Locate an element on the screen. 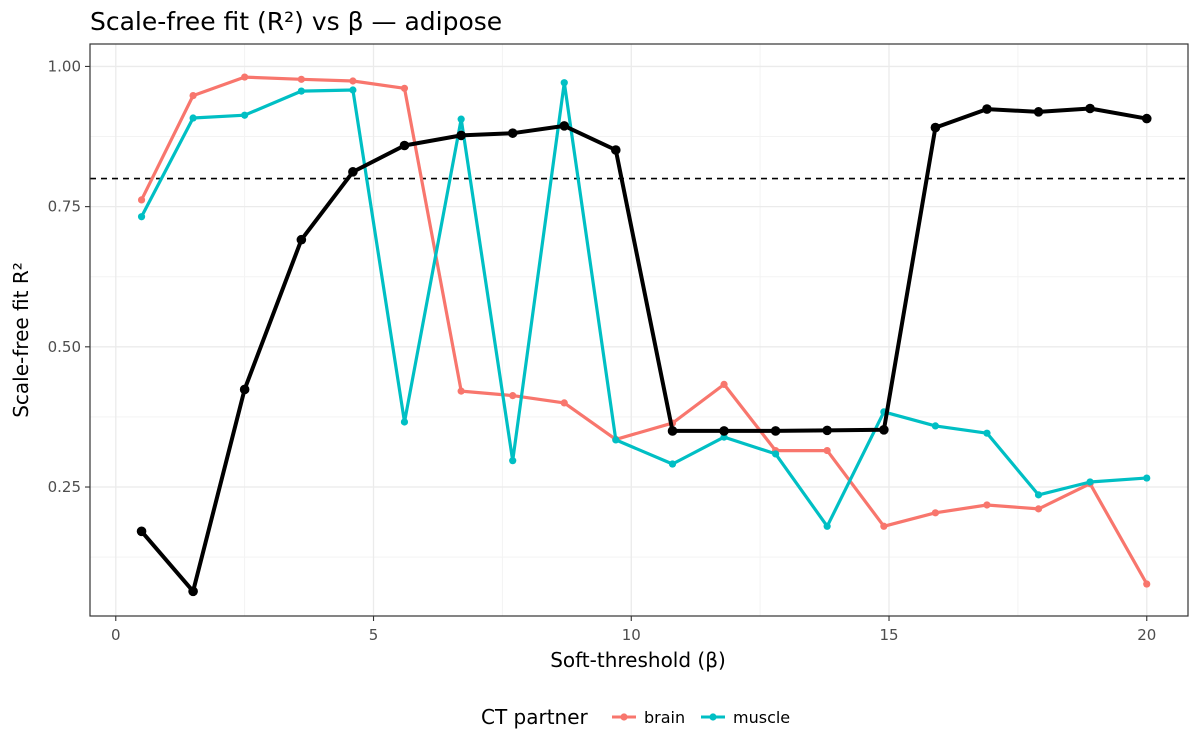 This screenshot has width=1200, height=750. x-axis-title: Soft-threshold (β) is located at coordinates (638, 660).